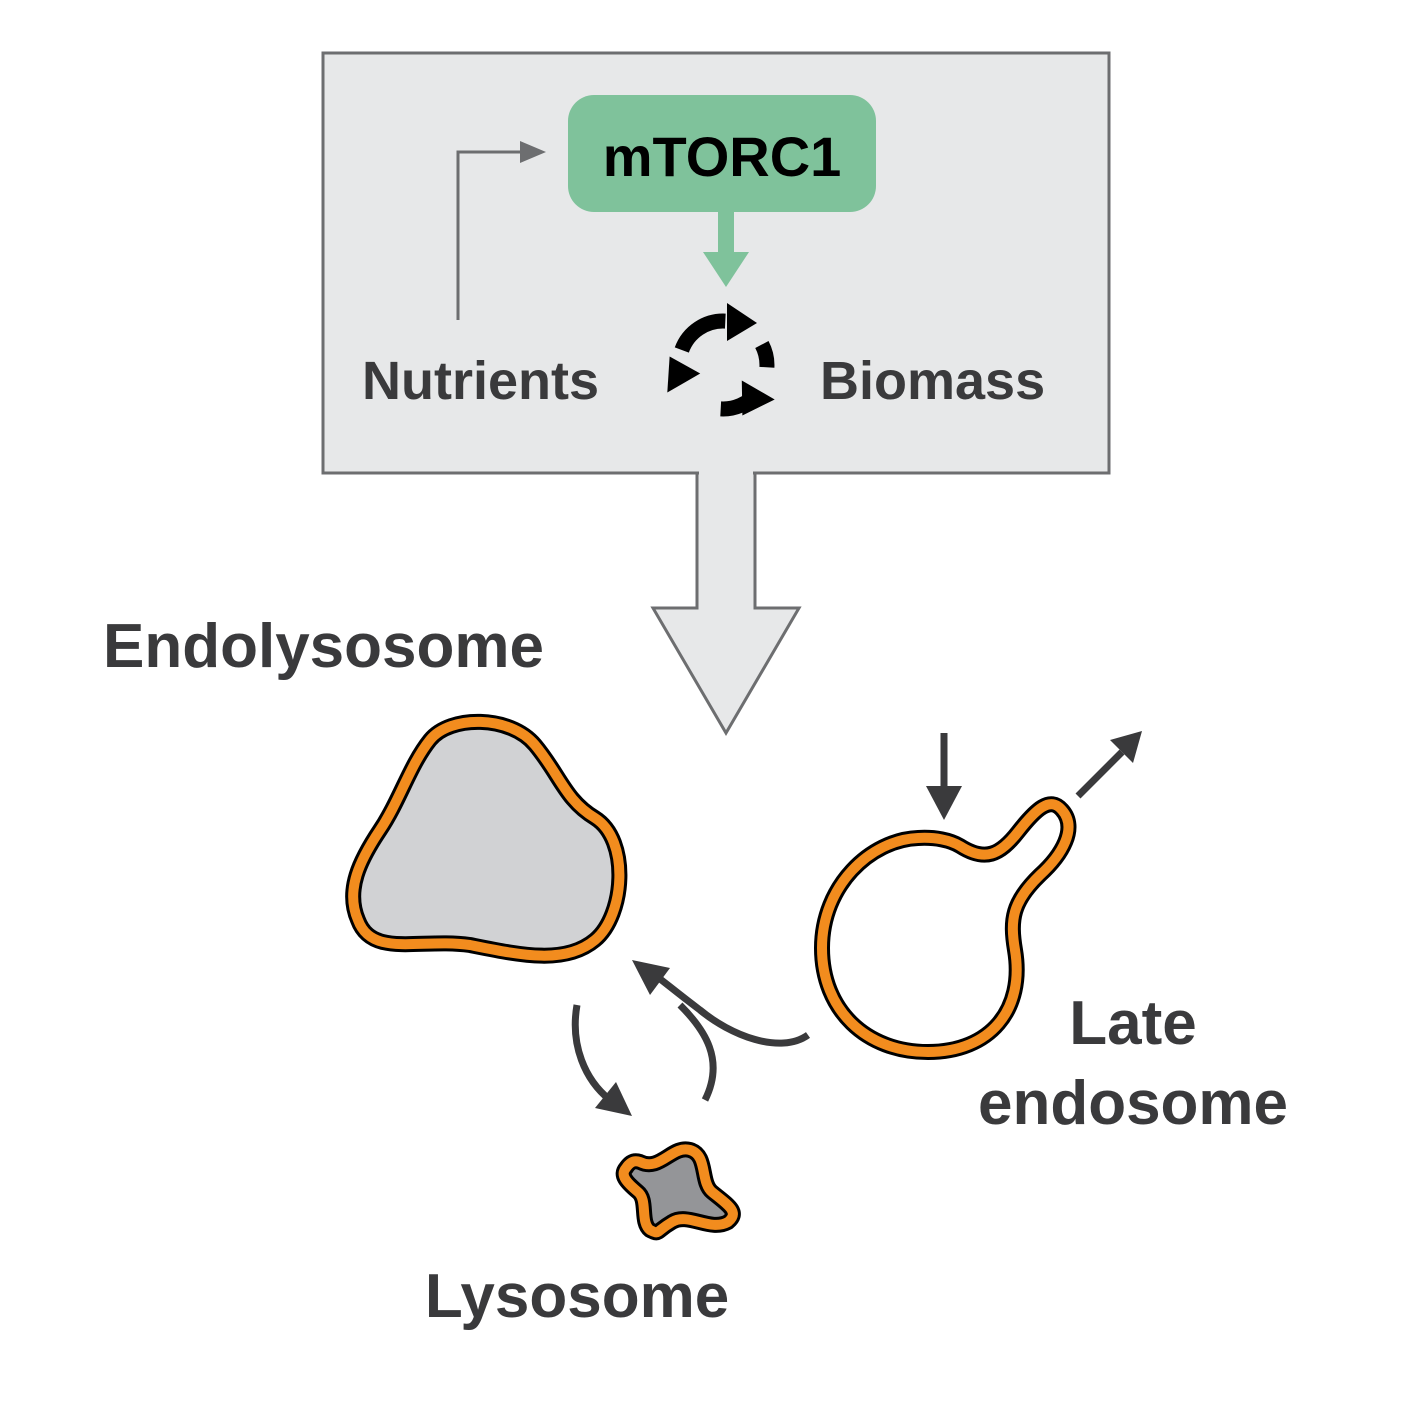 This screenshot has width=1405, height=1405. I want to click on mtorc1-down-arrow, so click(726, 248).